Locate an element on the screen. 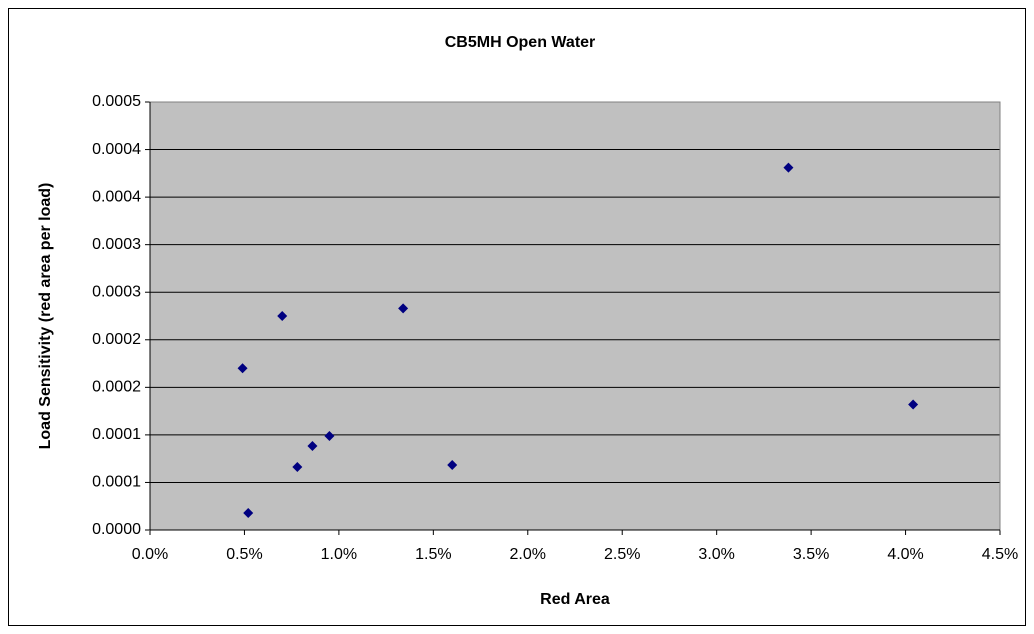 The height and width of the screenshot is (634, 1034). x-tick-label: 3.5% is located at coordinates (811, 554).